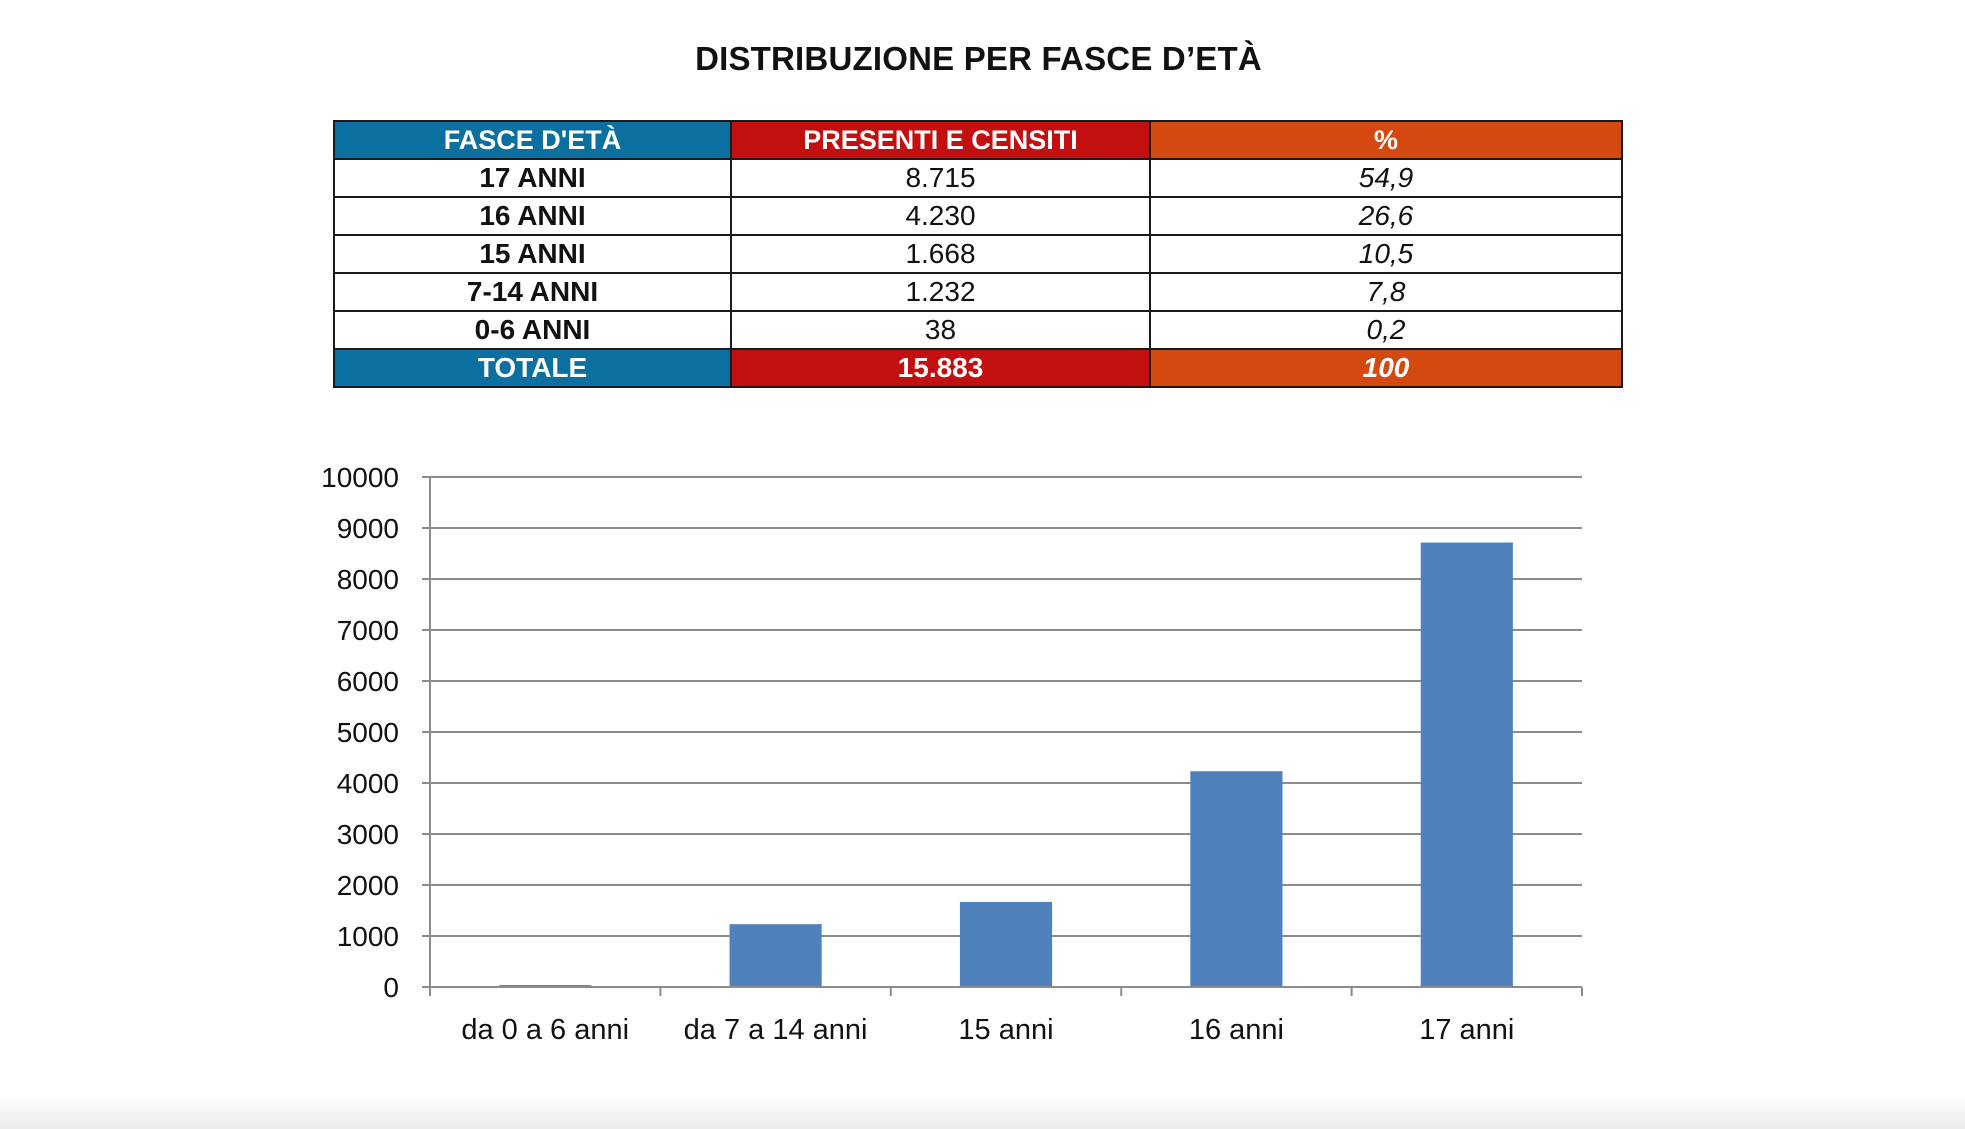 This screenshot has width=1965, height=1129. I want to click on percentage-cell: 7,8, so click(1386, 292).